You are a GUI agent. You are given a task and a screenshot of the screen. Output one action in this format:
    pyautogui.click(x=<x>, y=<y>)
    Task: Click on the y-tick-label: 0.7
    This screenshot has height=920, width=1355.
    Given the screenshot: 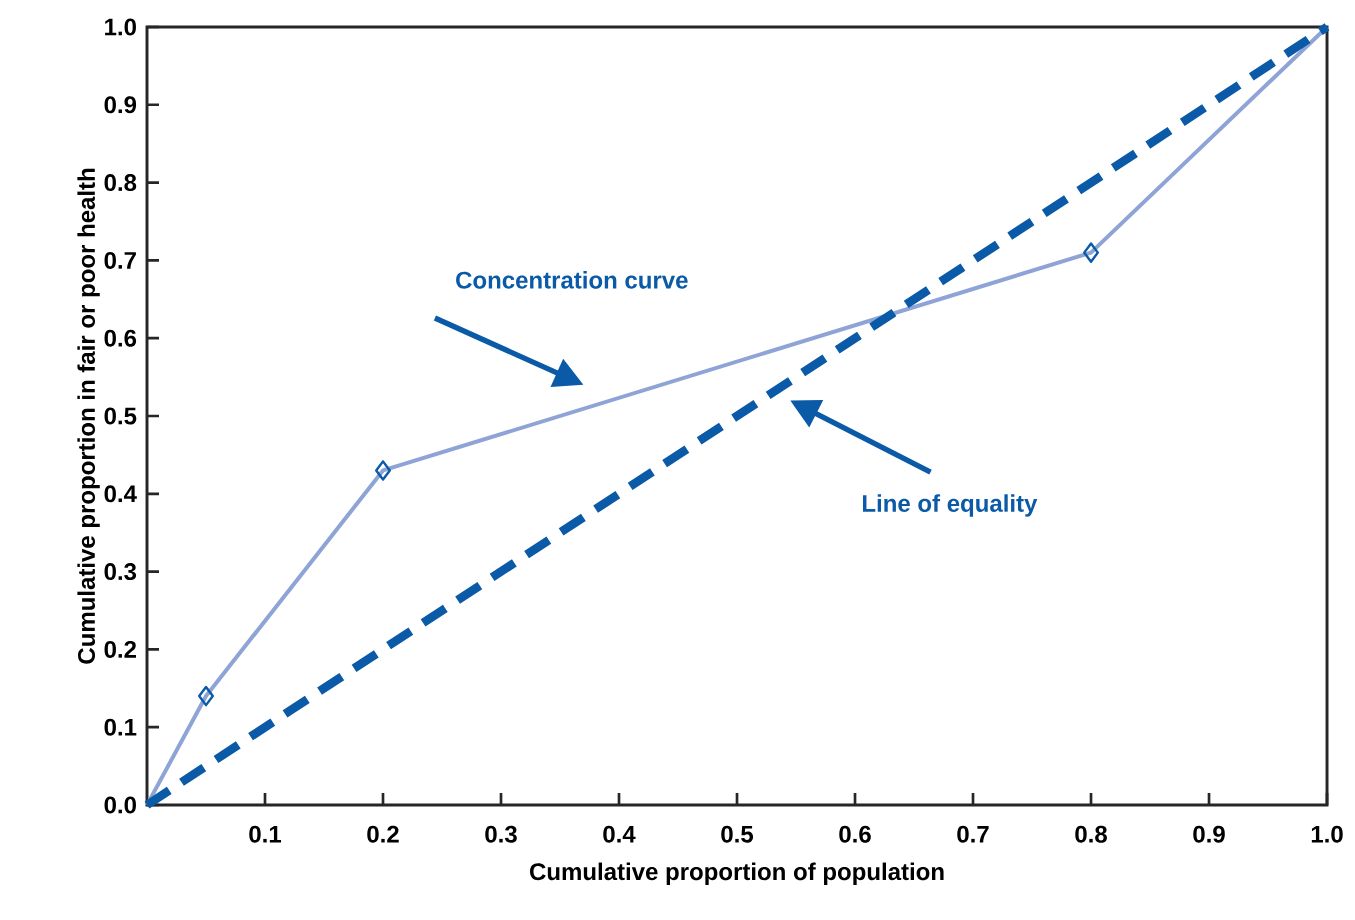 What is the action you would take?
    pyautogui.click(x=120, y=260)
    